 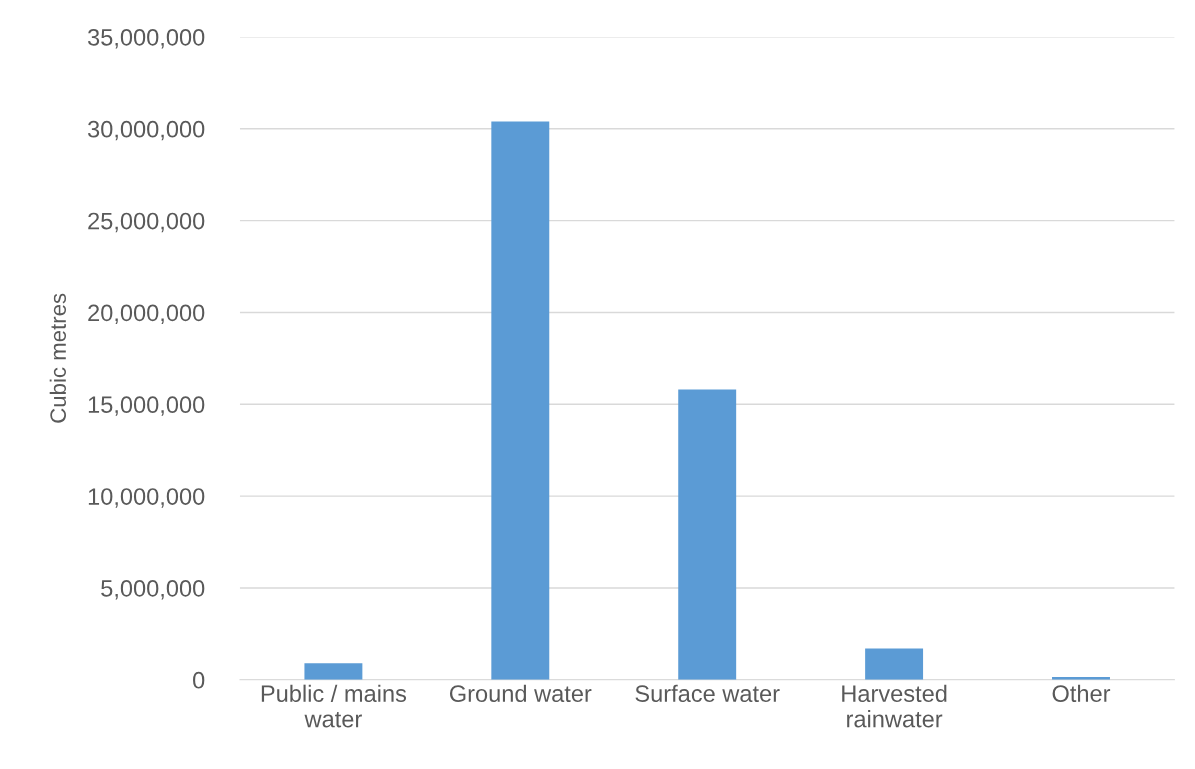 What do you see at coordinates (146, 406) in the screenshot?
I see `y-tick-label: 15,000,000` at bounding box center [146, 406].